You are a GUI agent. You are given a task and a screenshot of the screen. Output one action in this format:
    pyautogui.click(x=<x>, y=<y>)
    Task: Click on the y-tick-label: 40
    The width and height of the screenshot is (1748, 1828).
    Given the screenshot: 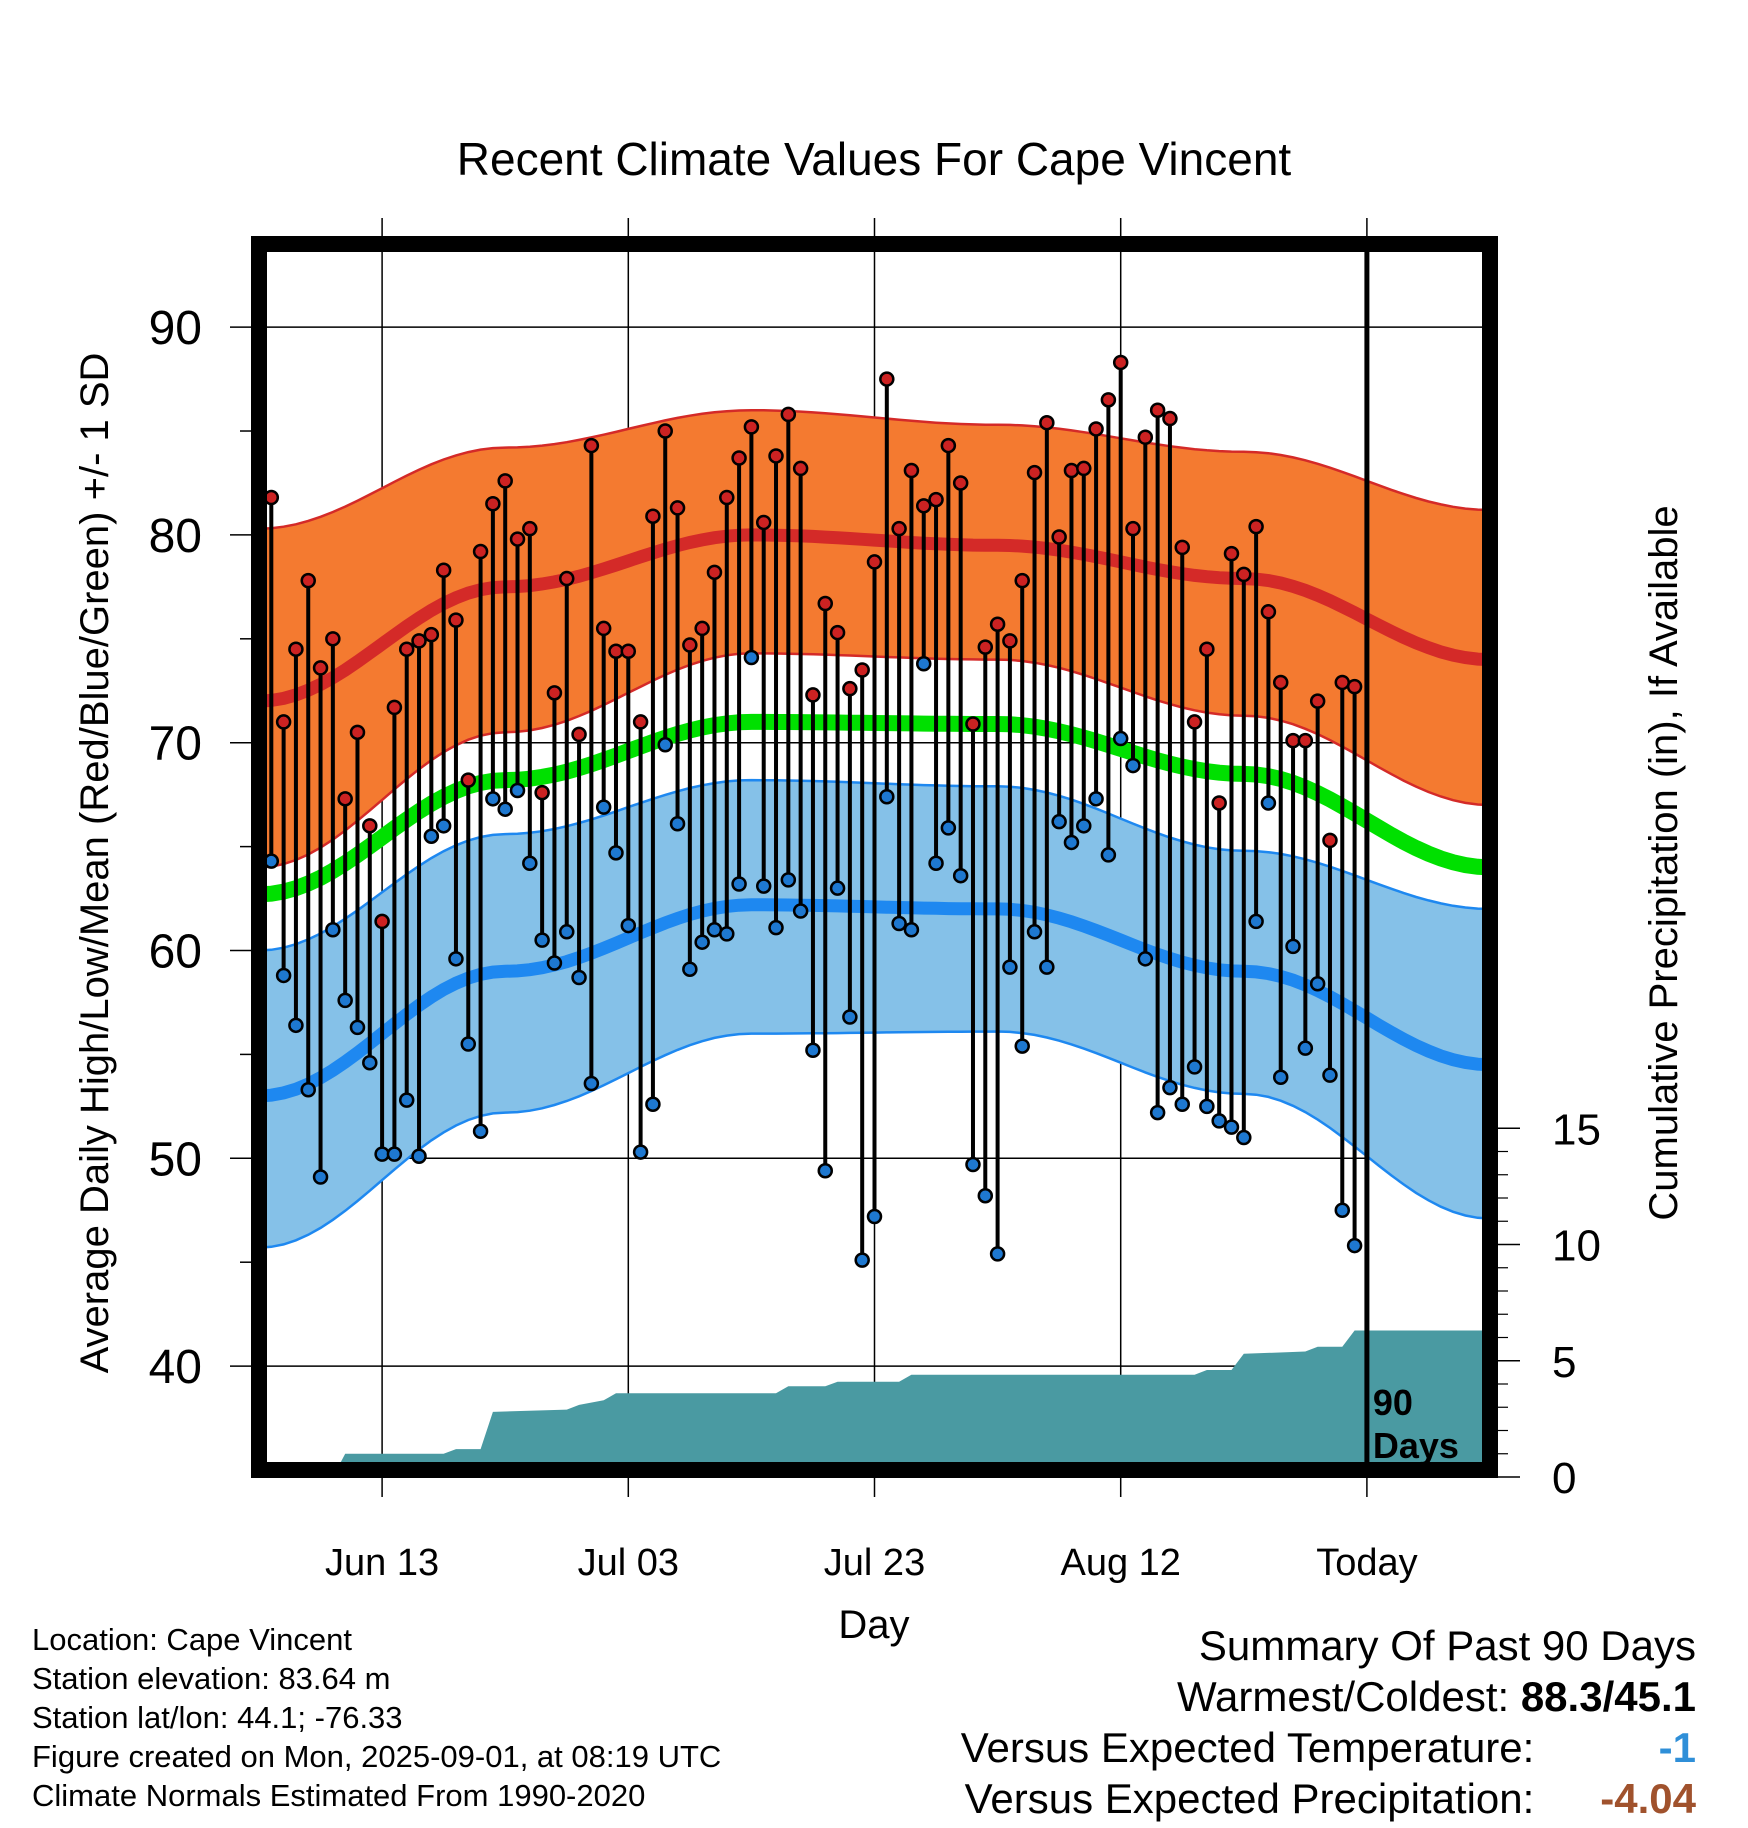 What is the action you would take?
    pyautogui.click(x=175, y=1367)
    